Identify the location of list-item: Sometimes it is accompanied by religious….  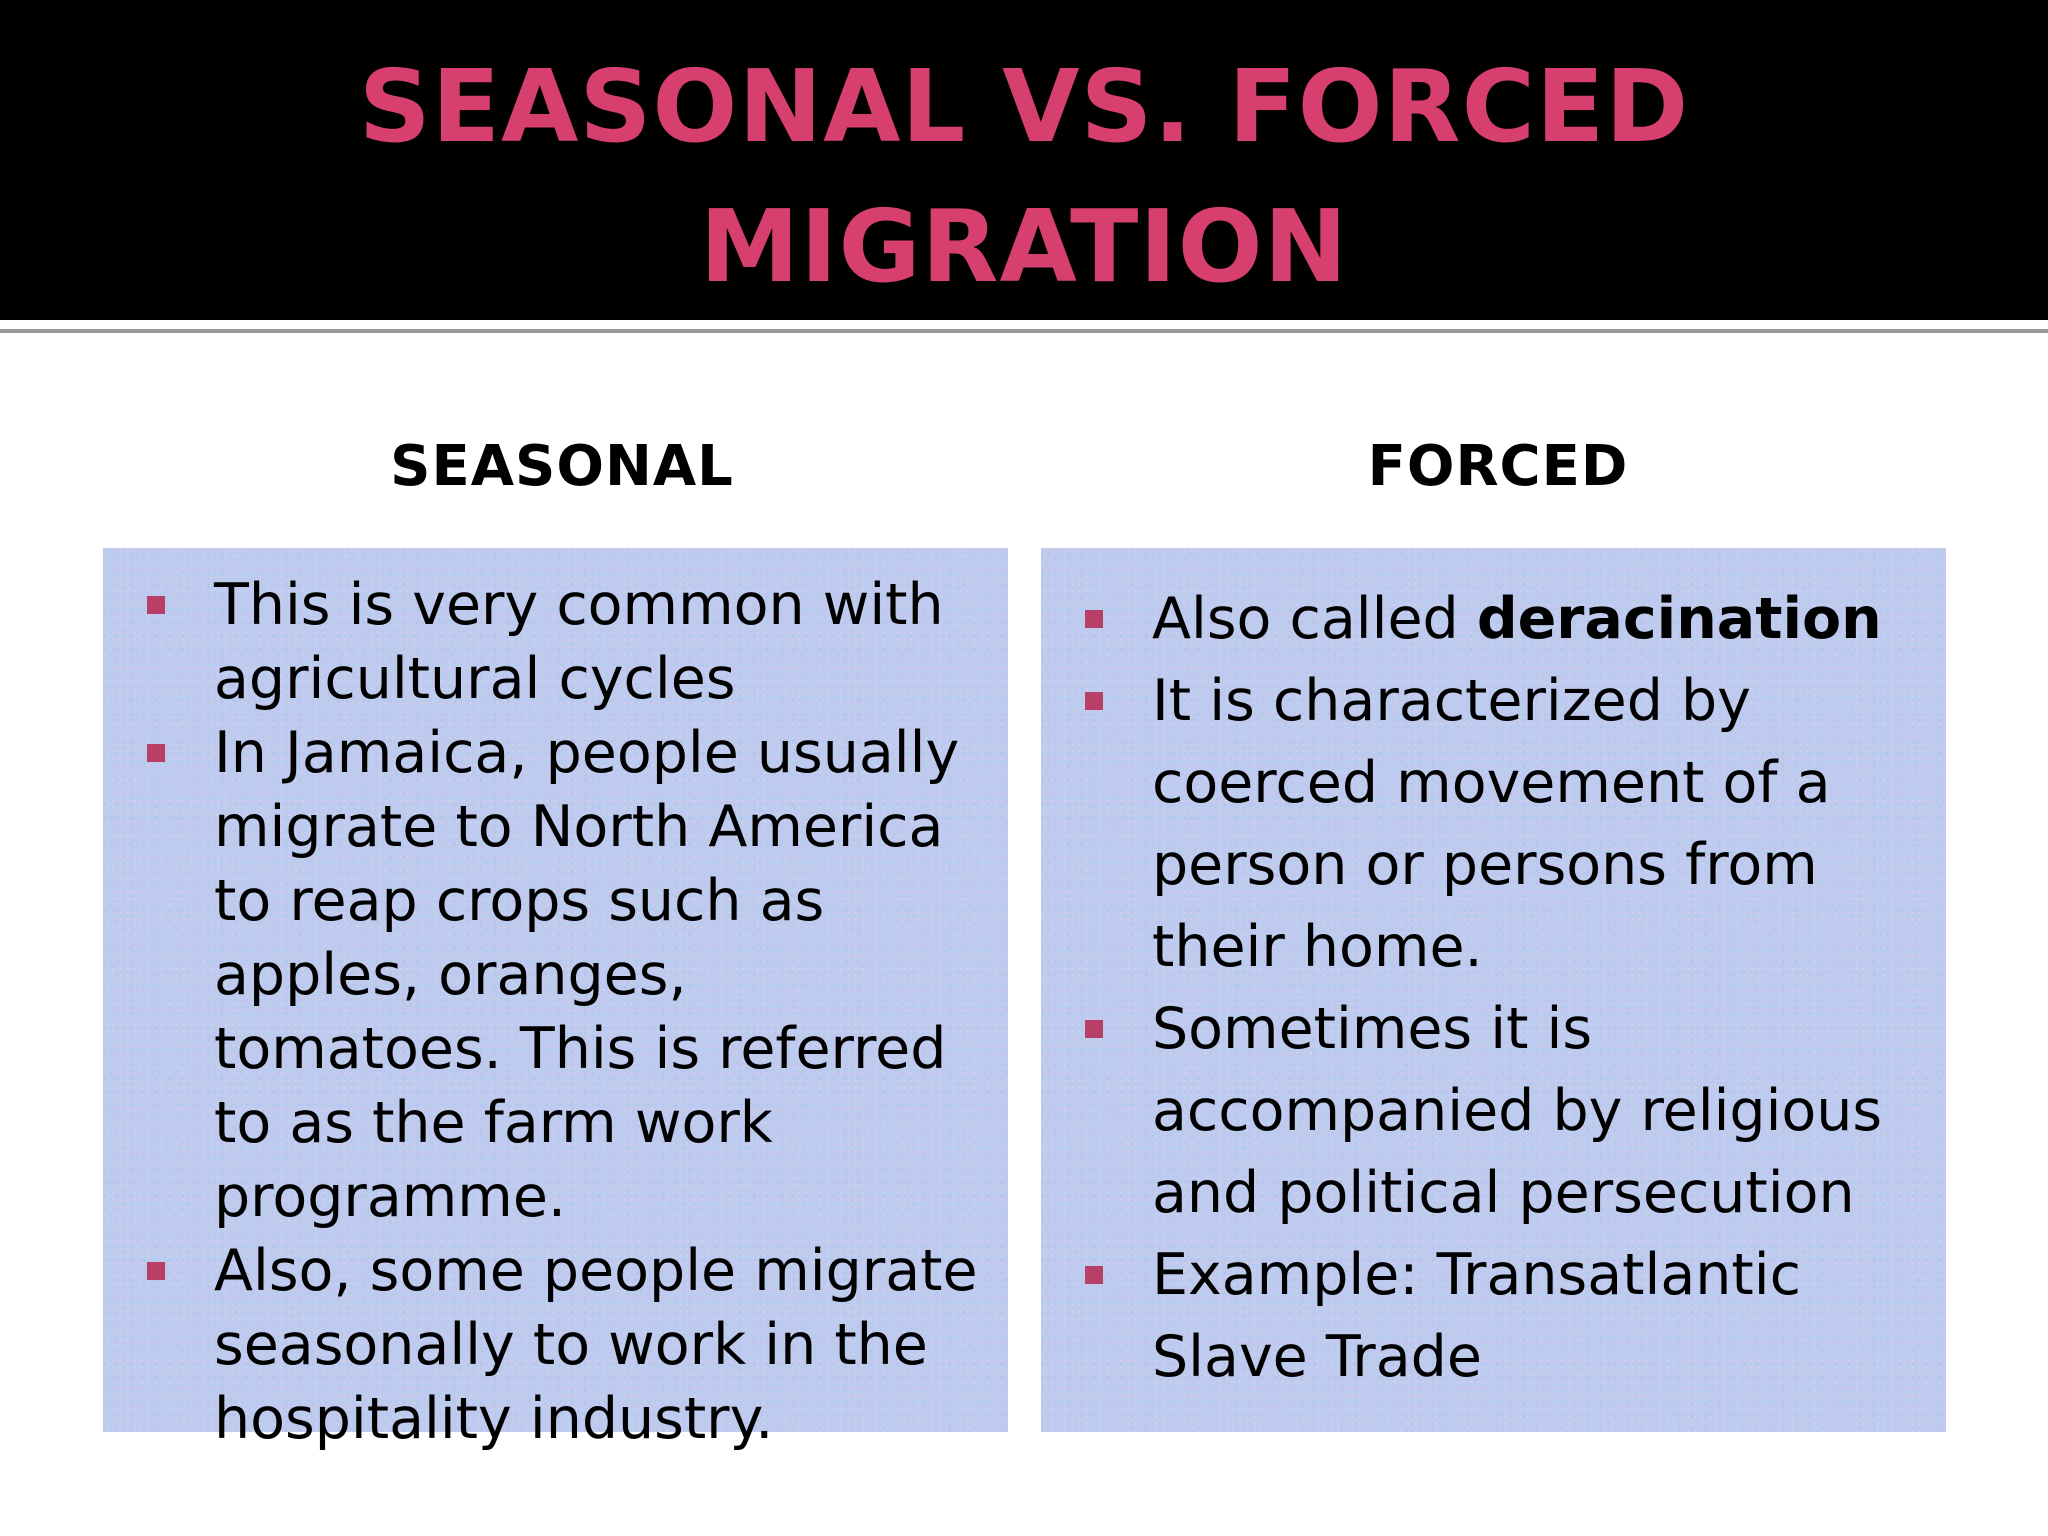
(1481, 1111).